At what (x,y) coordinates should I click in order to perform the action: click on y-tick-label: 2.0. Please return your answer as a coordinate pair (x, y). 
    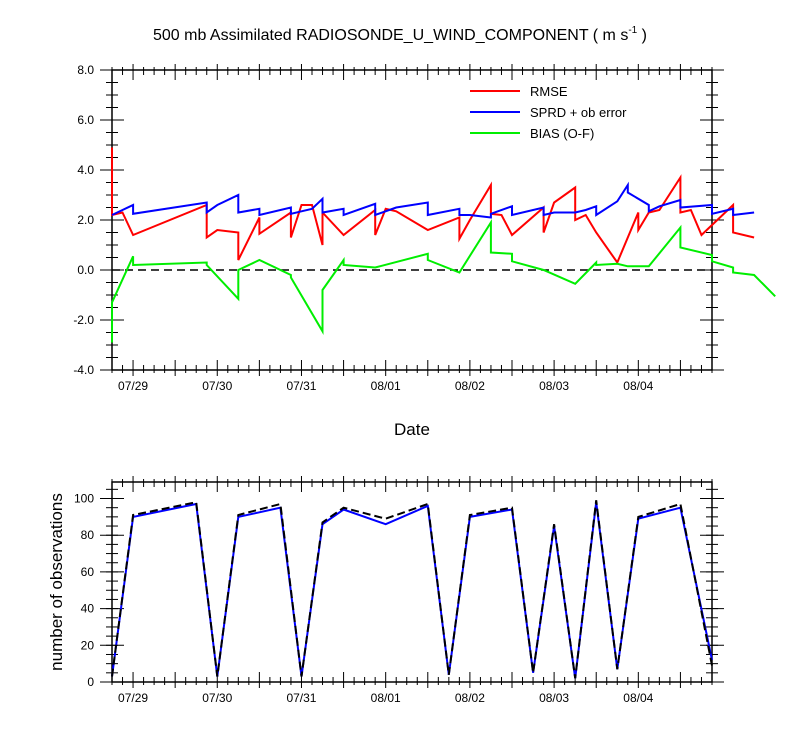
    Looking at the image, I should click on (85, 220).